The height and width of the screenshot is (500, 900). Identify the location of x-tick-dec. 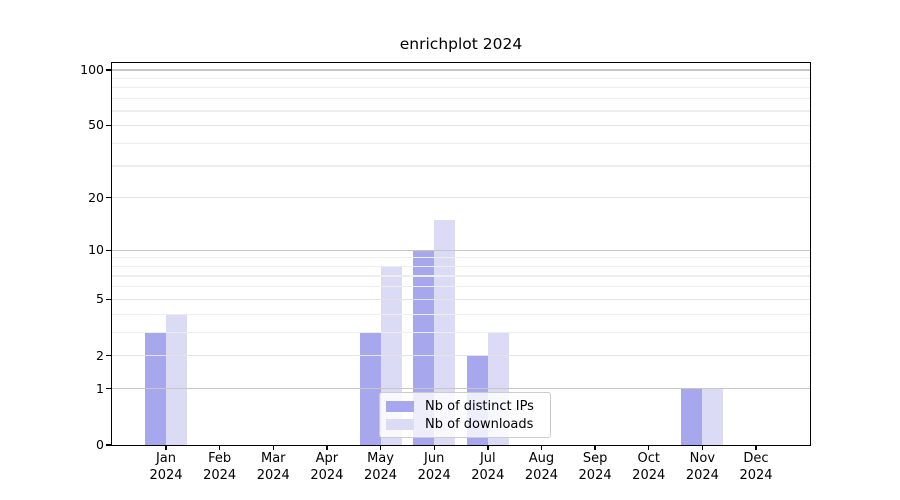
(756, 447).